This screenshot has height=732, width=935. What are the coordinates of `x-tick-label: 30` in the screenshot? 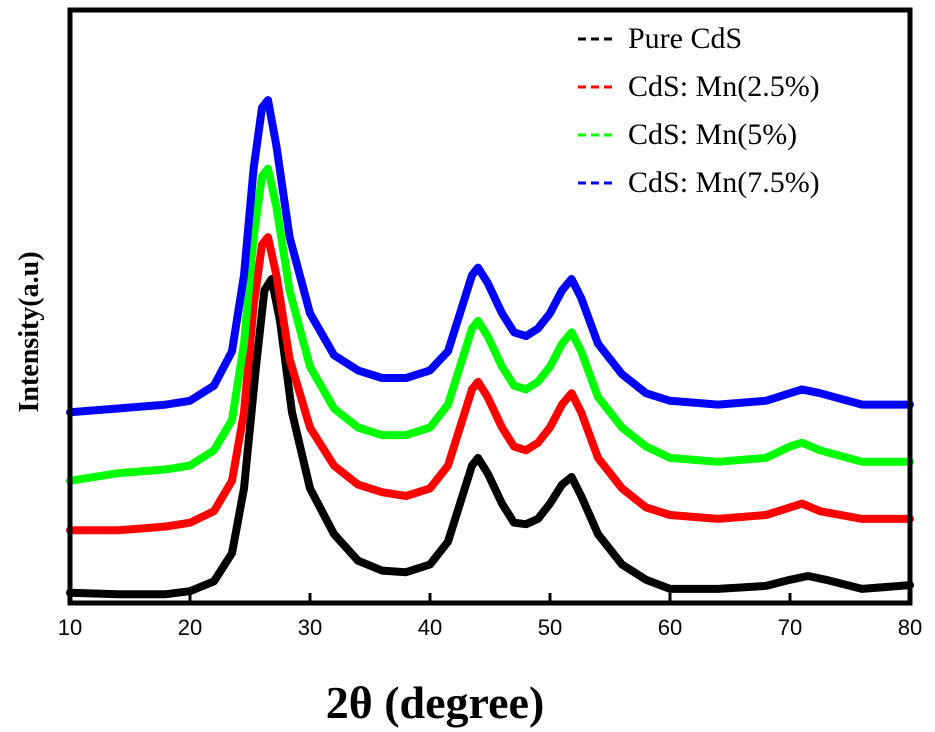 It's located at (310, 627).